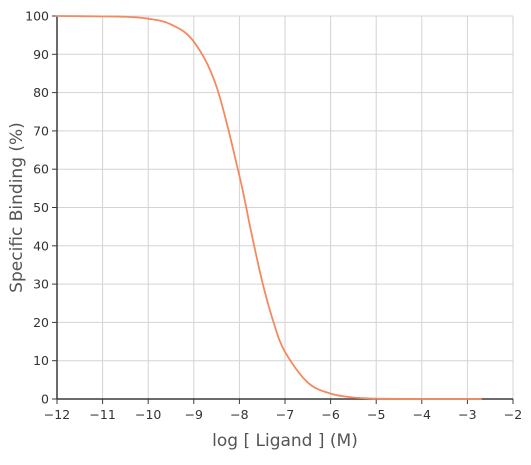 This screenshot has height=465, width=531. What do you see at coordinates (513, 414) in the screenshot?
I see `x-tick-label: −2` at bounding box center [513, 414].